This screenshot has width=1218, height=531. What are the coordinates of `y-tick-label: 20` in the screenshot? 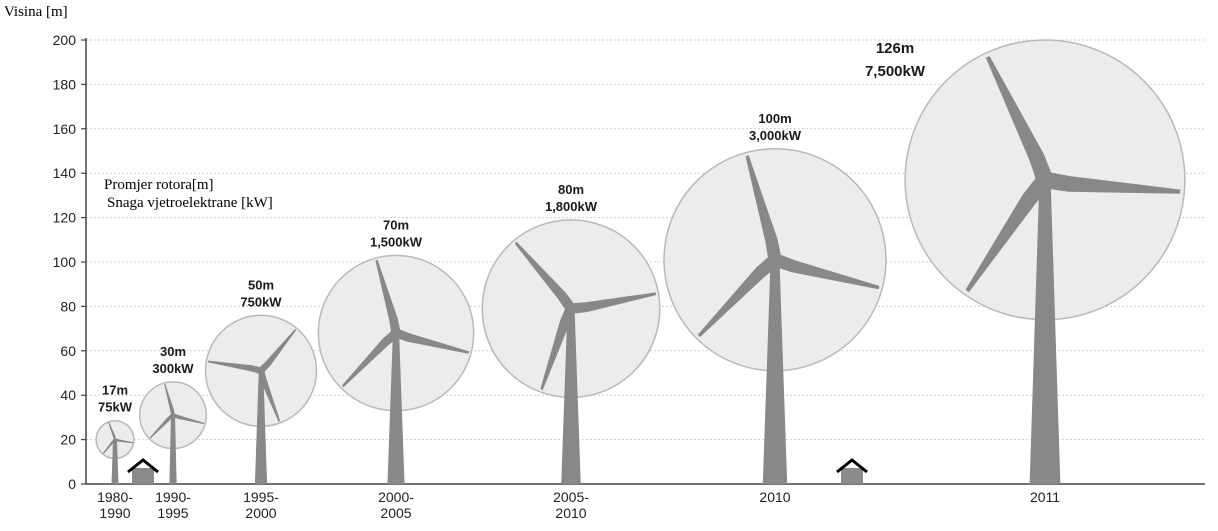 It's located at (68, 440).